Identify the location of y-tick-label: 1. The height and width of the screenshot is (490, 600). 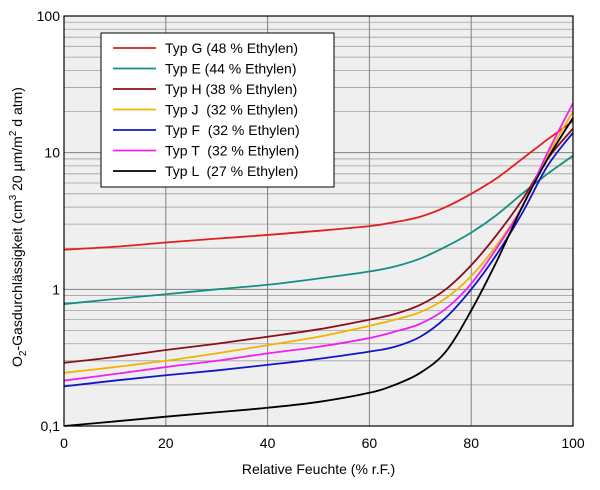
(56, 289).